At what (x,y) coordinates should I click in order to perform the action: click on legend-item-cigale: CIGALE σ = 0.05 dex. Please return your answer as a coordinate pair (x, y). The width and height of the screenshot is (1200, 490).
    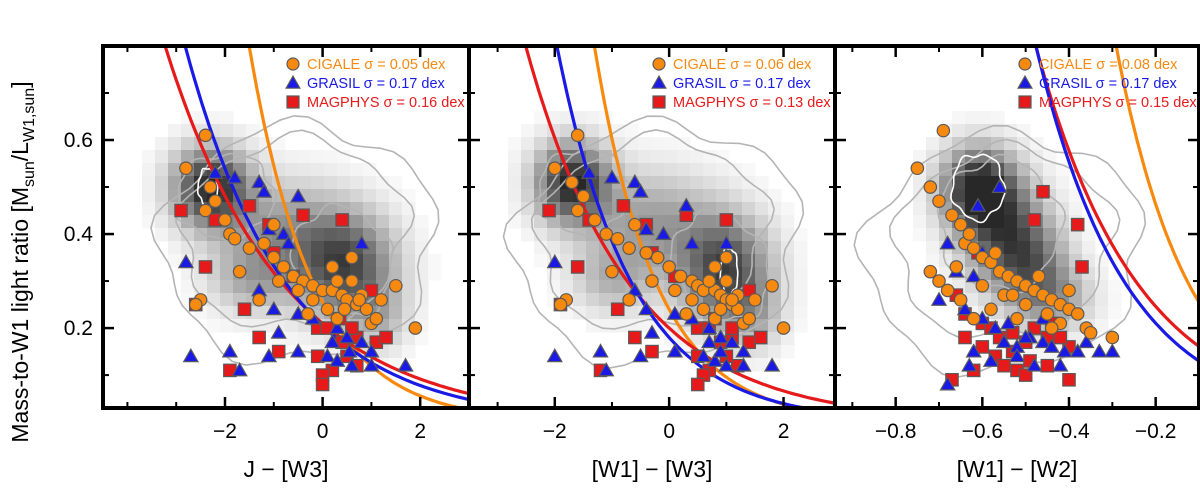
    Looking at the image, I should click on (366, 65).